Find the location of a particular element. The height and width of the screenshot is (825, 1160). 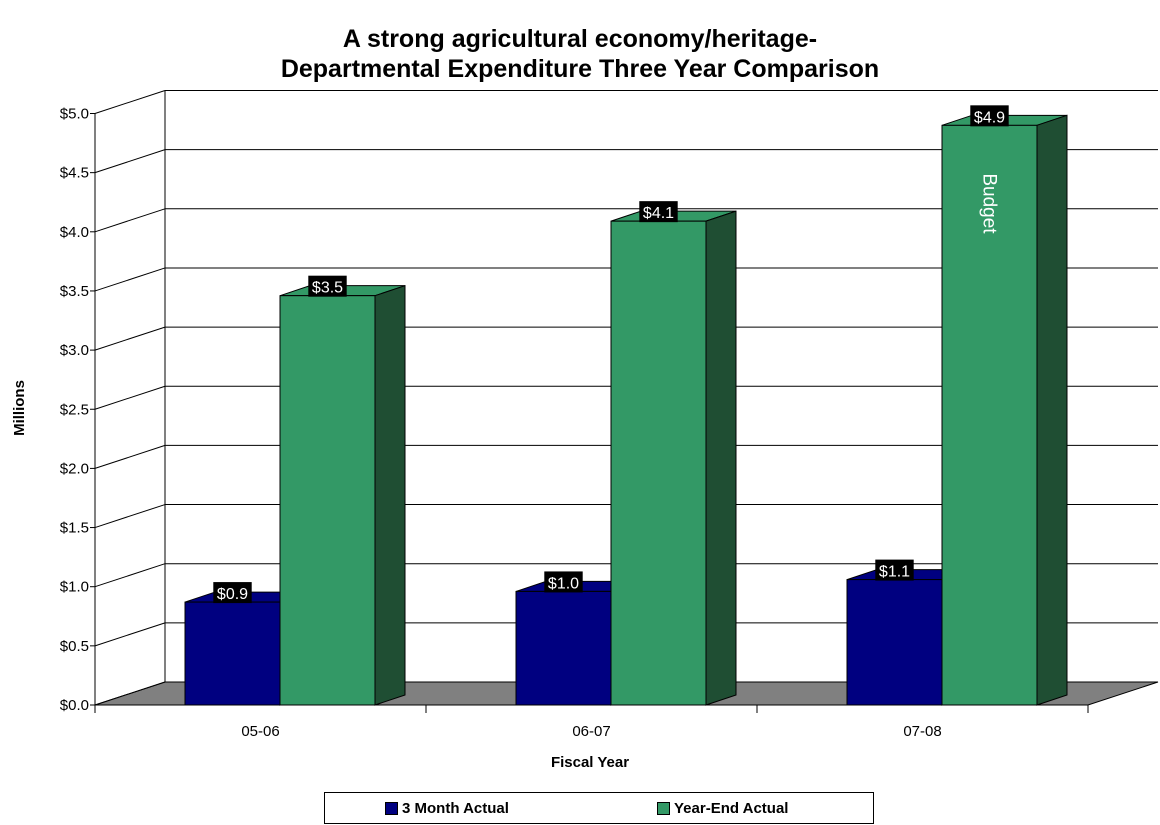

legend-label: 3 Month Actual is located at coordinates (455, 808).